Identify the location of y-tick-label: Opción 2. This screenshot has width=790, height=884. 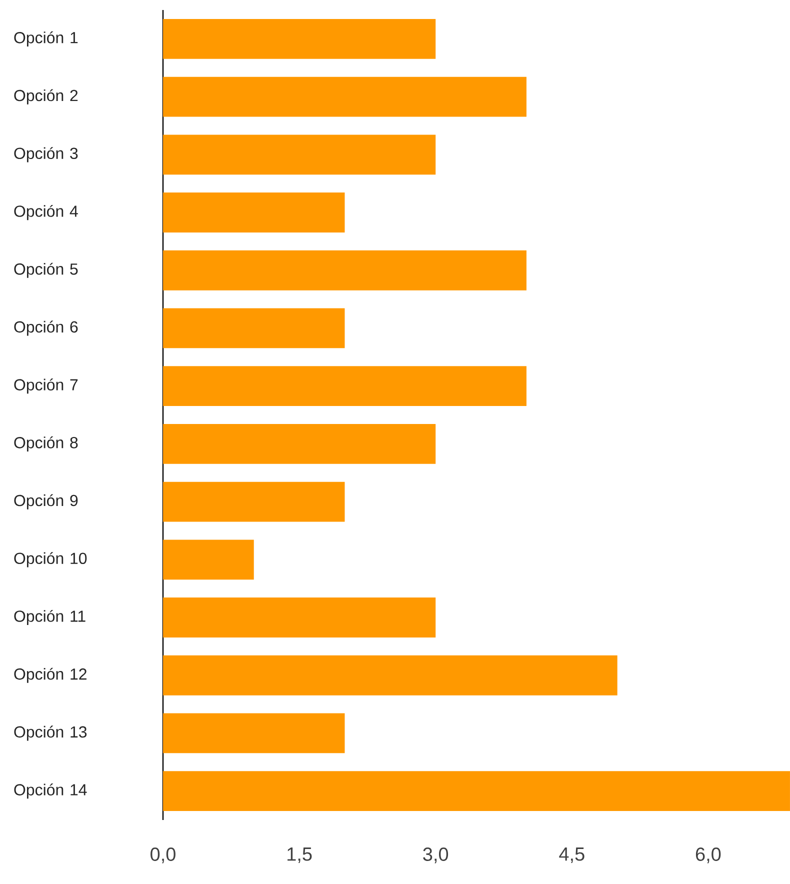
(46, 96).